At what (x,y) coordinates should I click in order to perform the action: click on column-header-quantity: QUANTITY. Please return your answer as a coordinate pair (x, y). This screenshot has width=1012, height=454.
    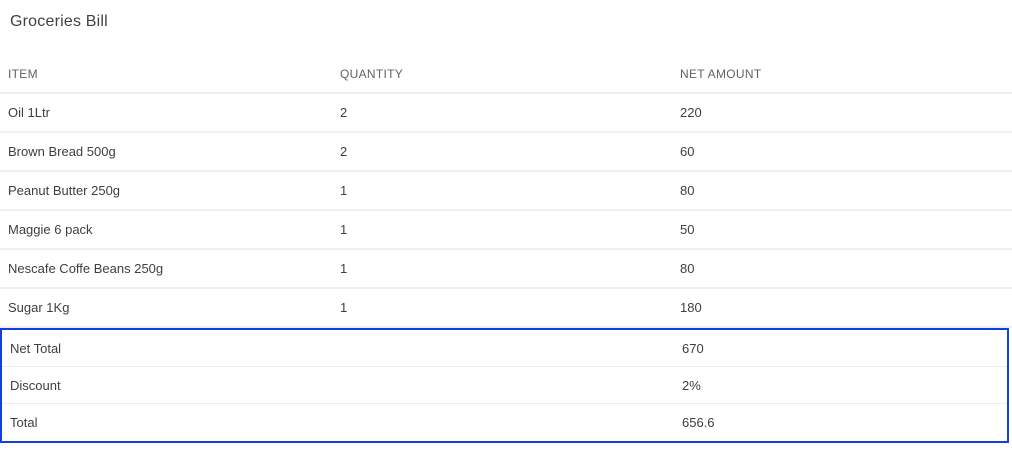
    Looking at the image, I should click on (372, 73).